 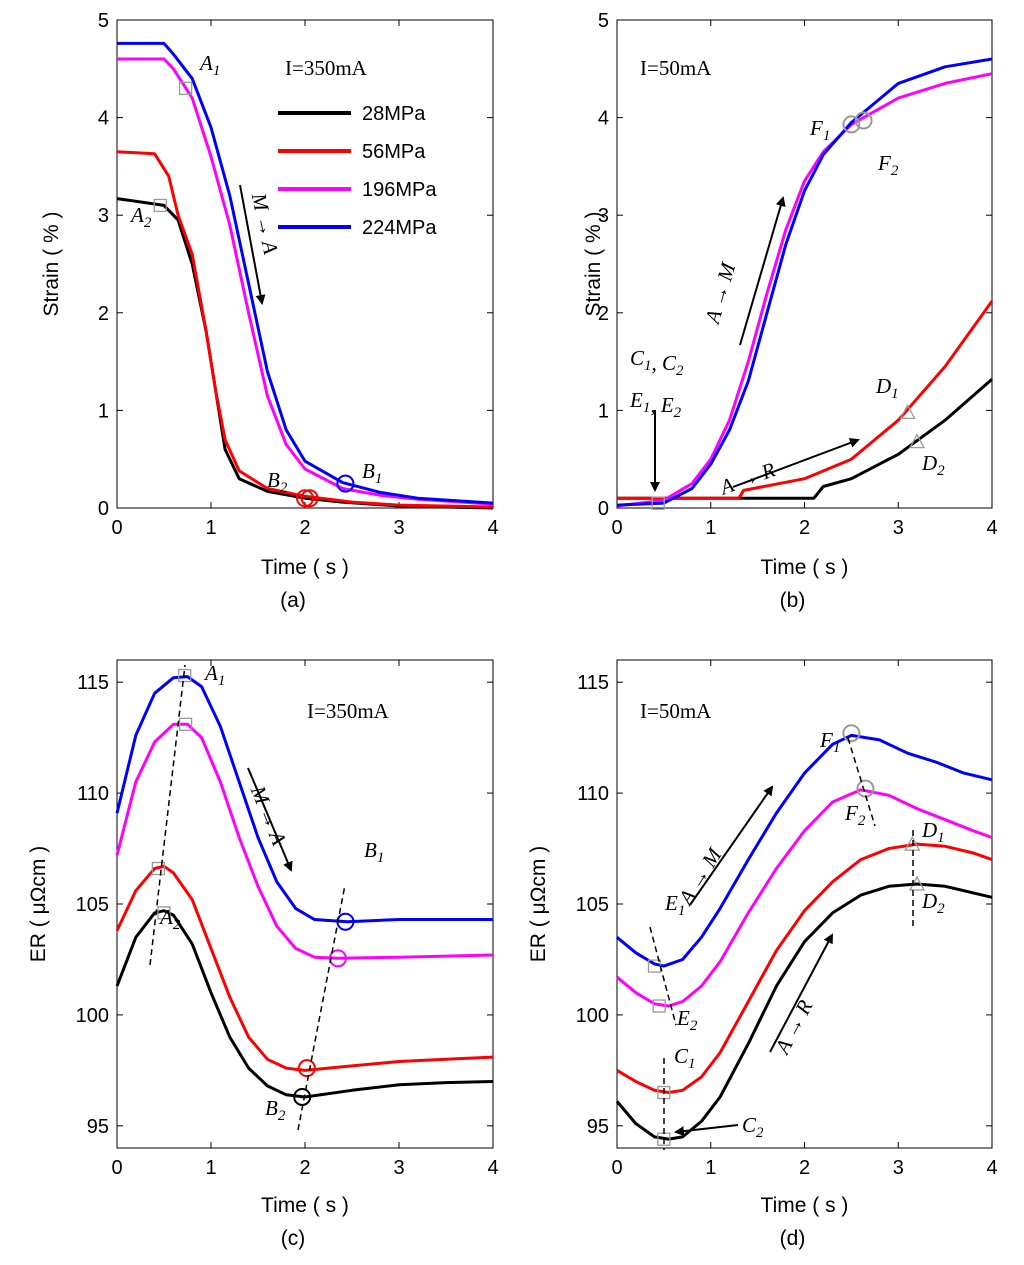 I want to click on y-tick-label: 4, so click(x=103, y=119).